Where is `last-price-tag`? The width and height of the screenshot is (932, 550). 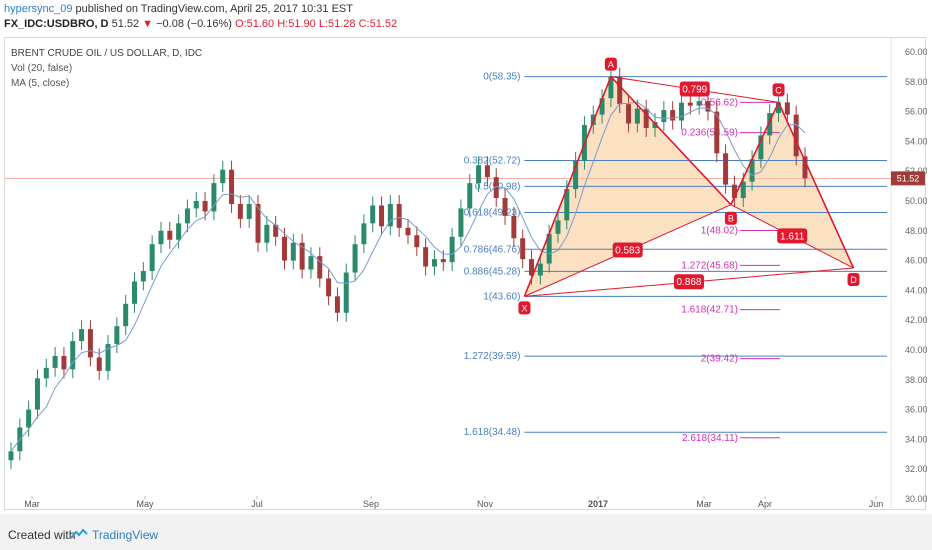 last-price-tag is located at coordinates (908, 178).